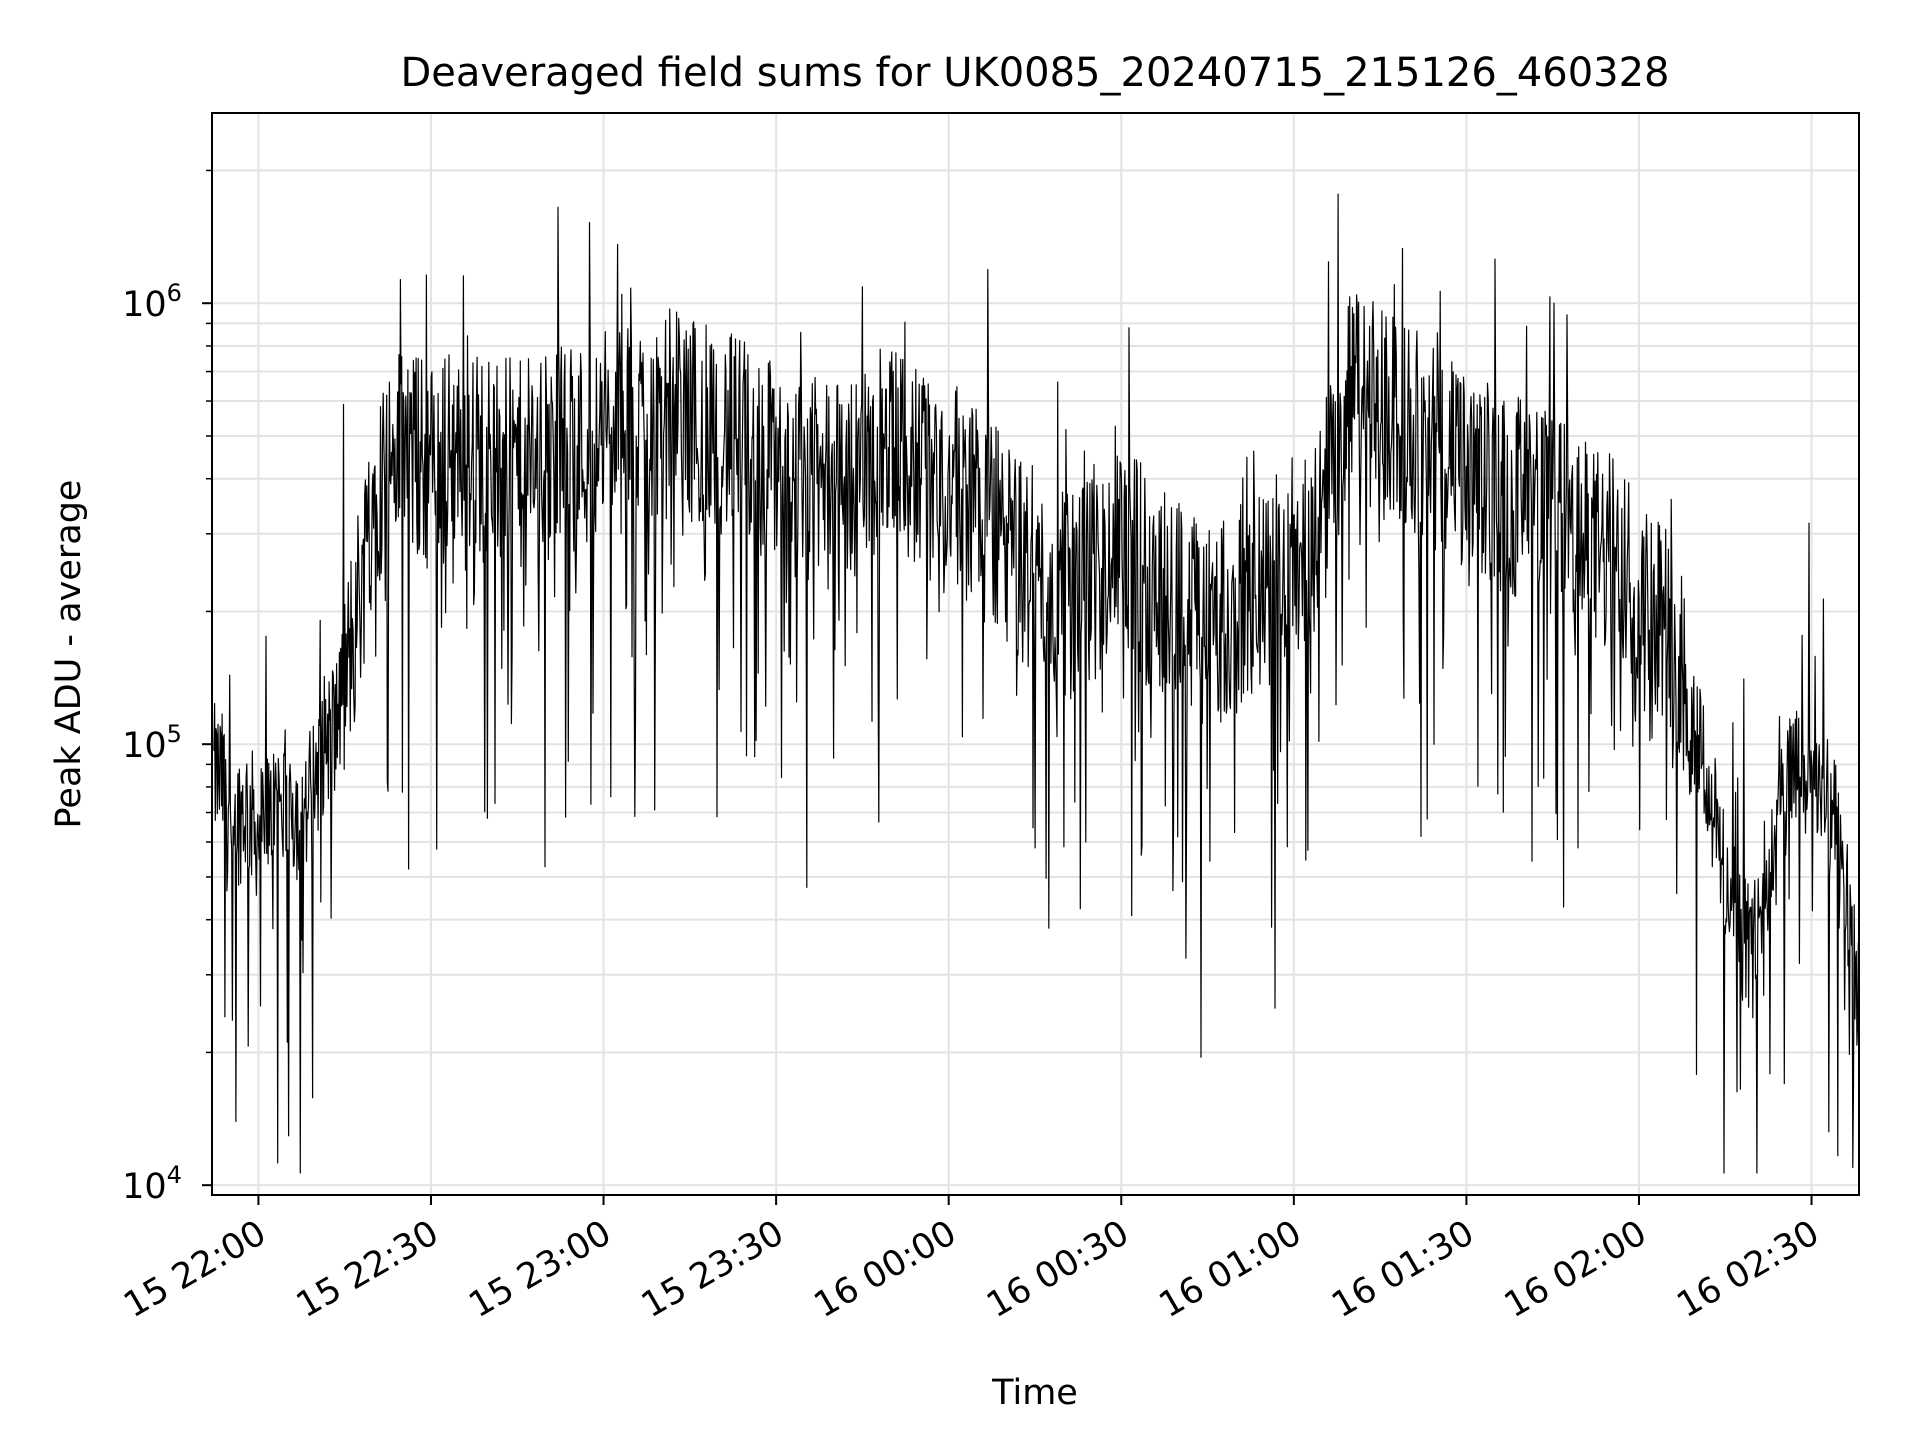  Describe the element at coordinates (152, 743) in the screenshot. I see `y-tick-label: 10⁵` at that location.